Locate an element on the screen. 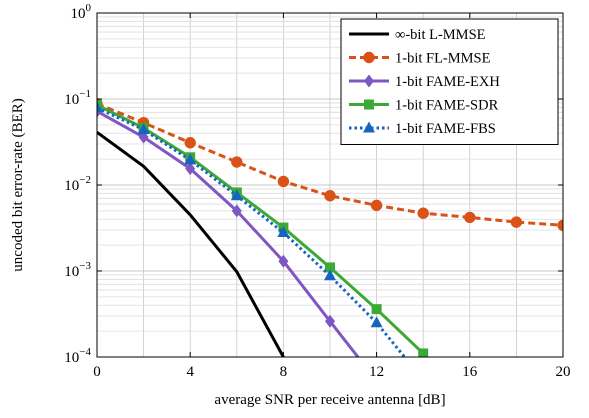 The image size is (589, 418). y-tick-label: 10⁻⁴ is located at coordinates (77, 356).